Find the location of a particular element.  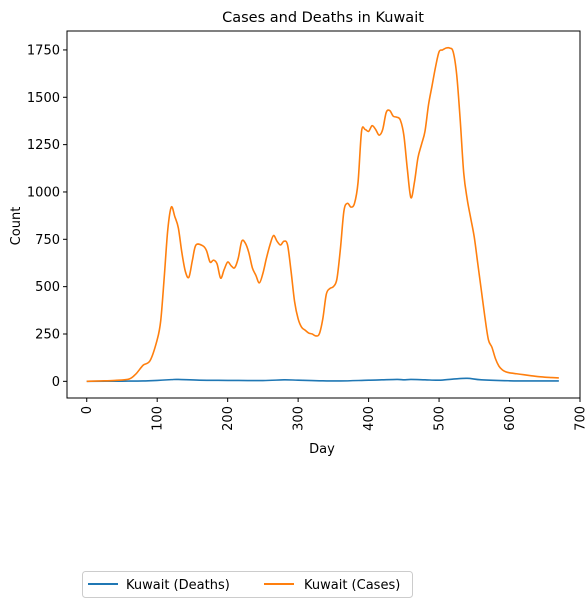

legend: Kuwait (Deaths) Kuwait (Cases) is located at coordinates (247, 584).